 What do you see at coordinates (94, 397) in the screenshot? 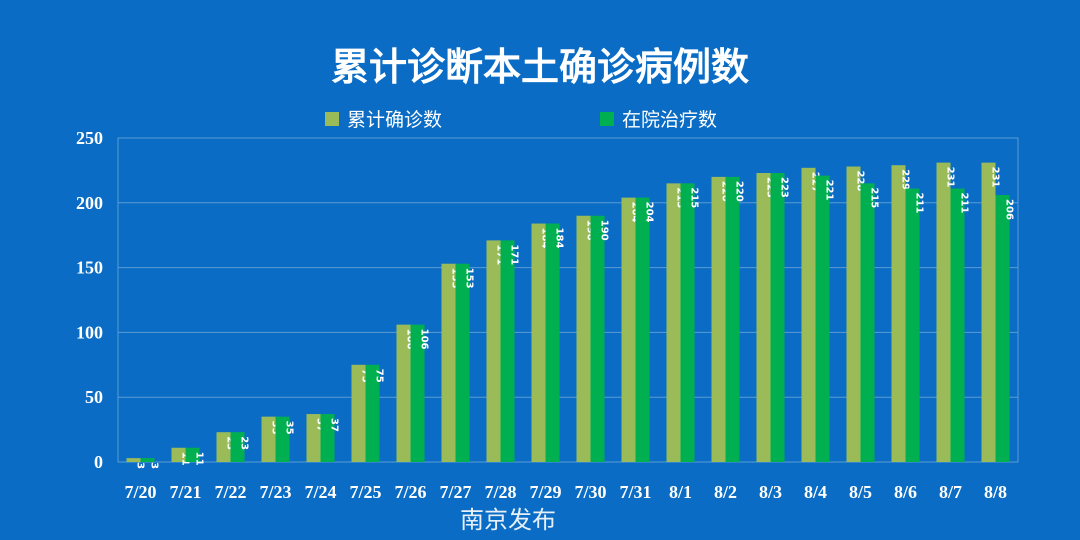
I see `y-tick-label: 50` at bounding box center [94, 397].